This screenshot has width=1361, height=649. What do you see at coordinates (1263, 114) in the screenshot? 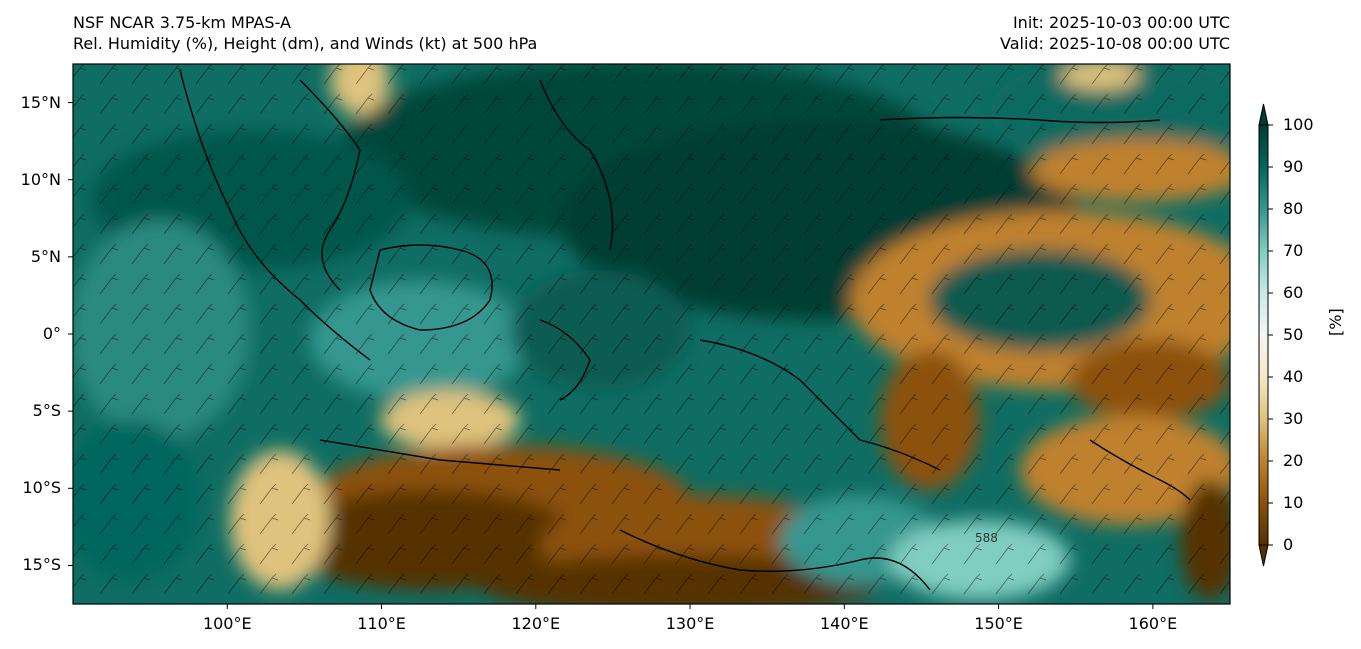
I see `colorbar-extend-top` at bounding box center [1263, 114].